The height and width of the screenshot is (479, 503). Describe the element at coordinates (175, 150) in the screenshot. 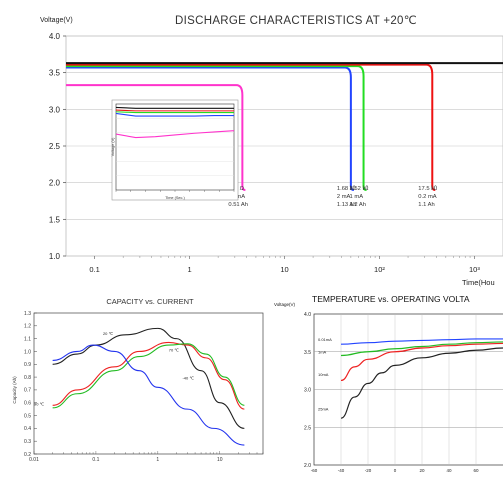

I see `inset-frame` at that location.